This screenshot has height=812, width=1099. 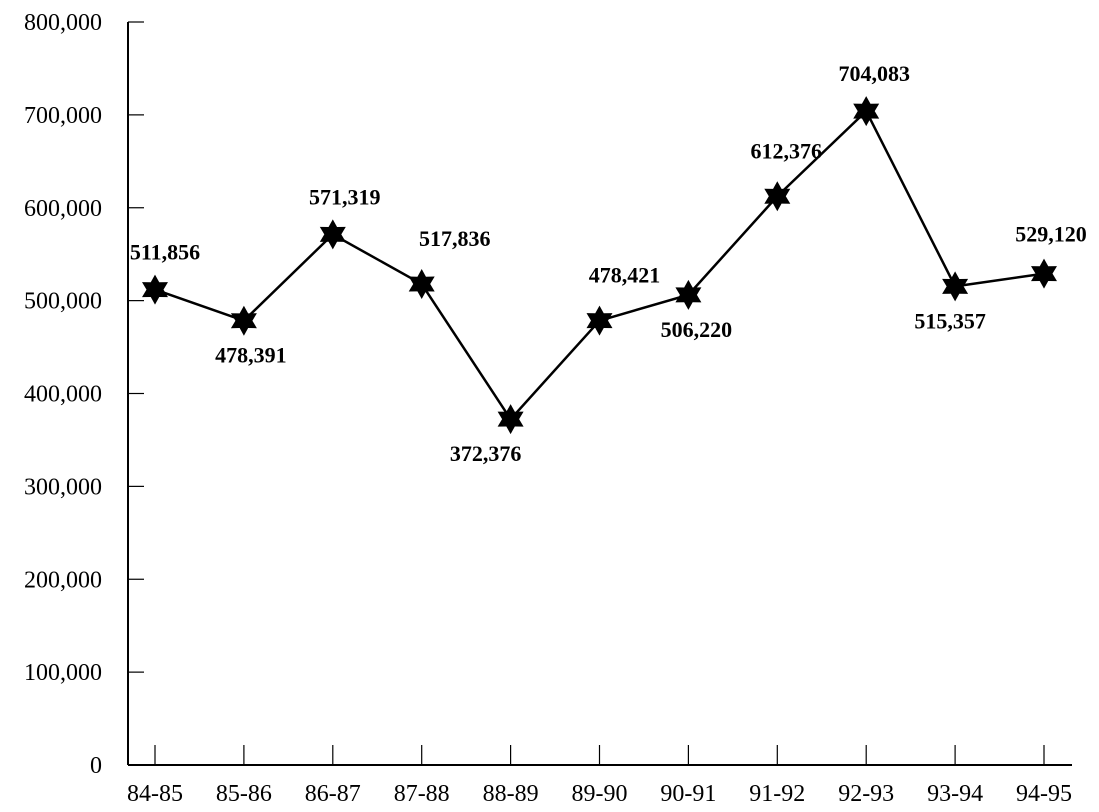 What do you see at coordinates (63, 116) in the screenshot?
I see `y-tick-label: 700,000` at bounding box center [63, 116].